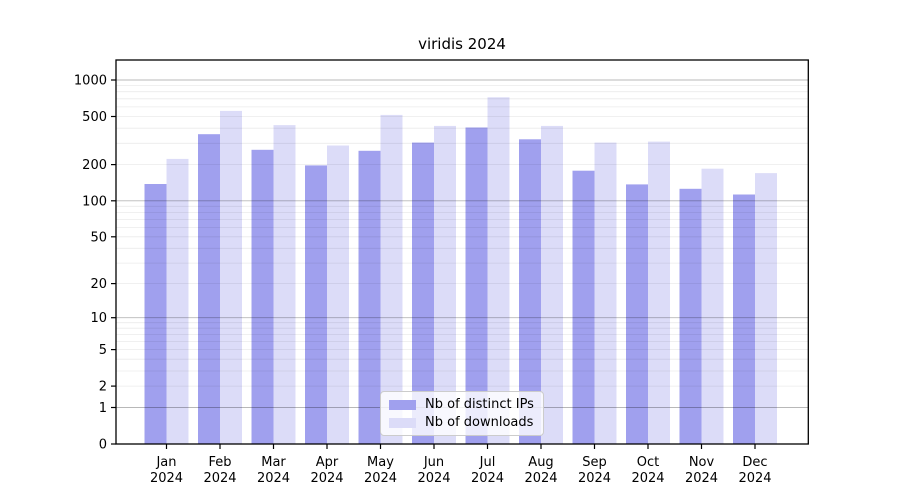  I want to click on x-tick-label-month: Sep, so click(594, 462).